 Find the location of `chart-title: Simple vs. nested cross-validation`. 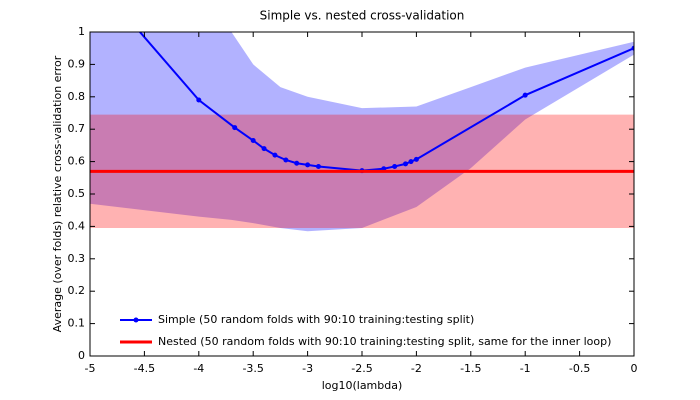

chart-title: Simple vs. nested cross-validation is located at coordinates (362, 16).